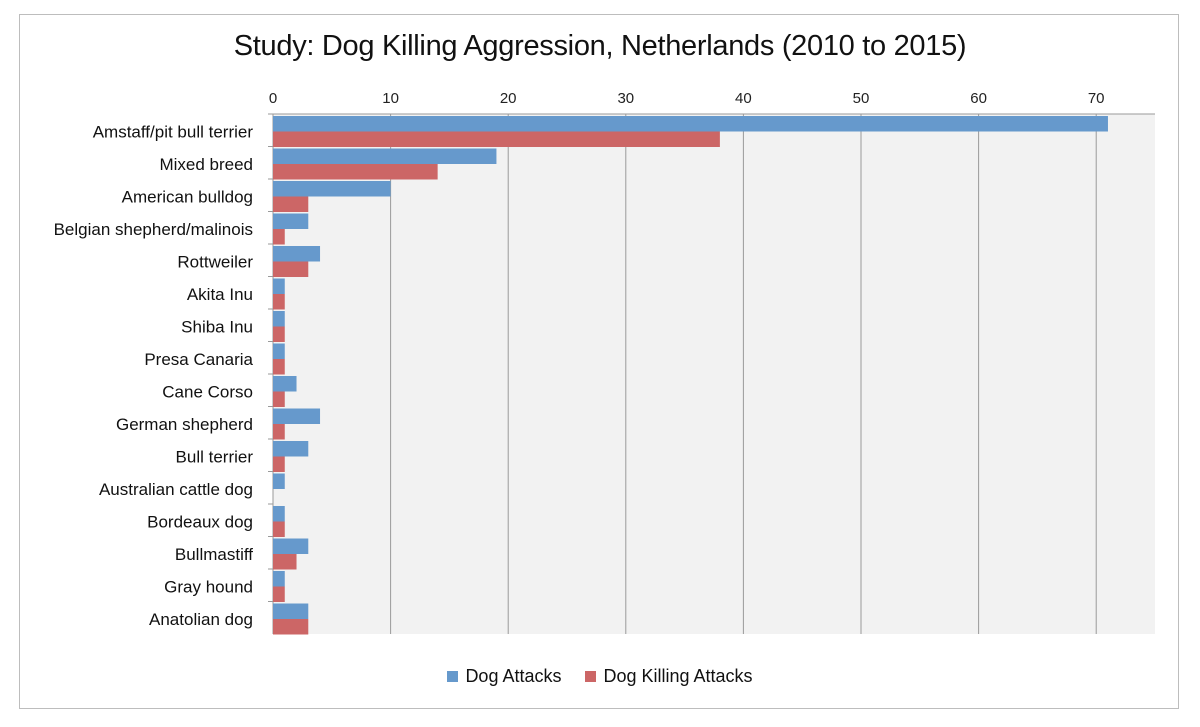 The image size is (1200, 727). Describe the element at coordinates (279, 334) in the screenshot. I see `bar-dog-killing-attacks-shiba-inu` at that location.